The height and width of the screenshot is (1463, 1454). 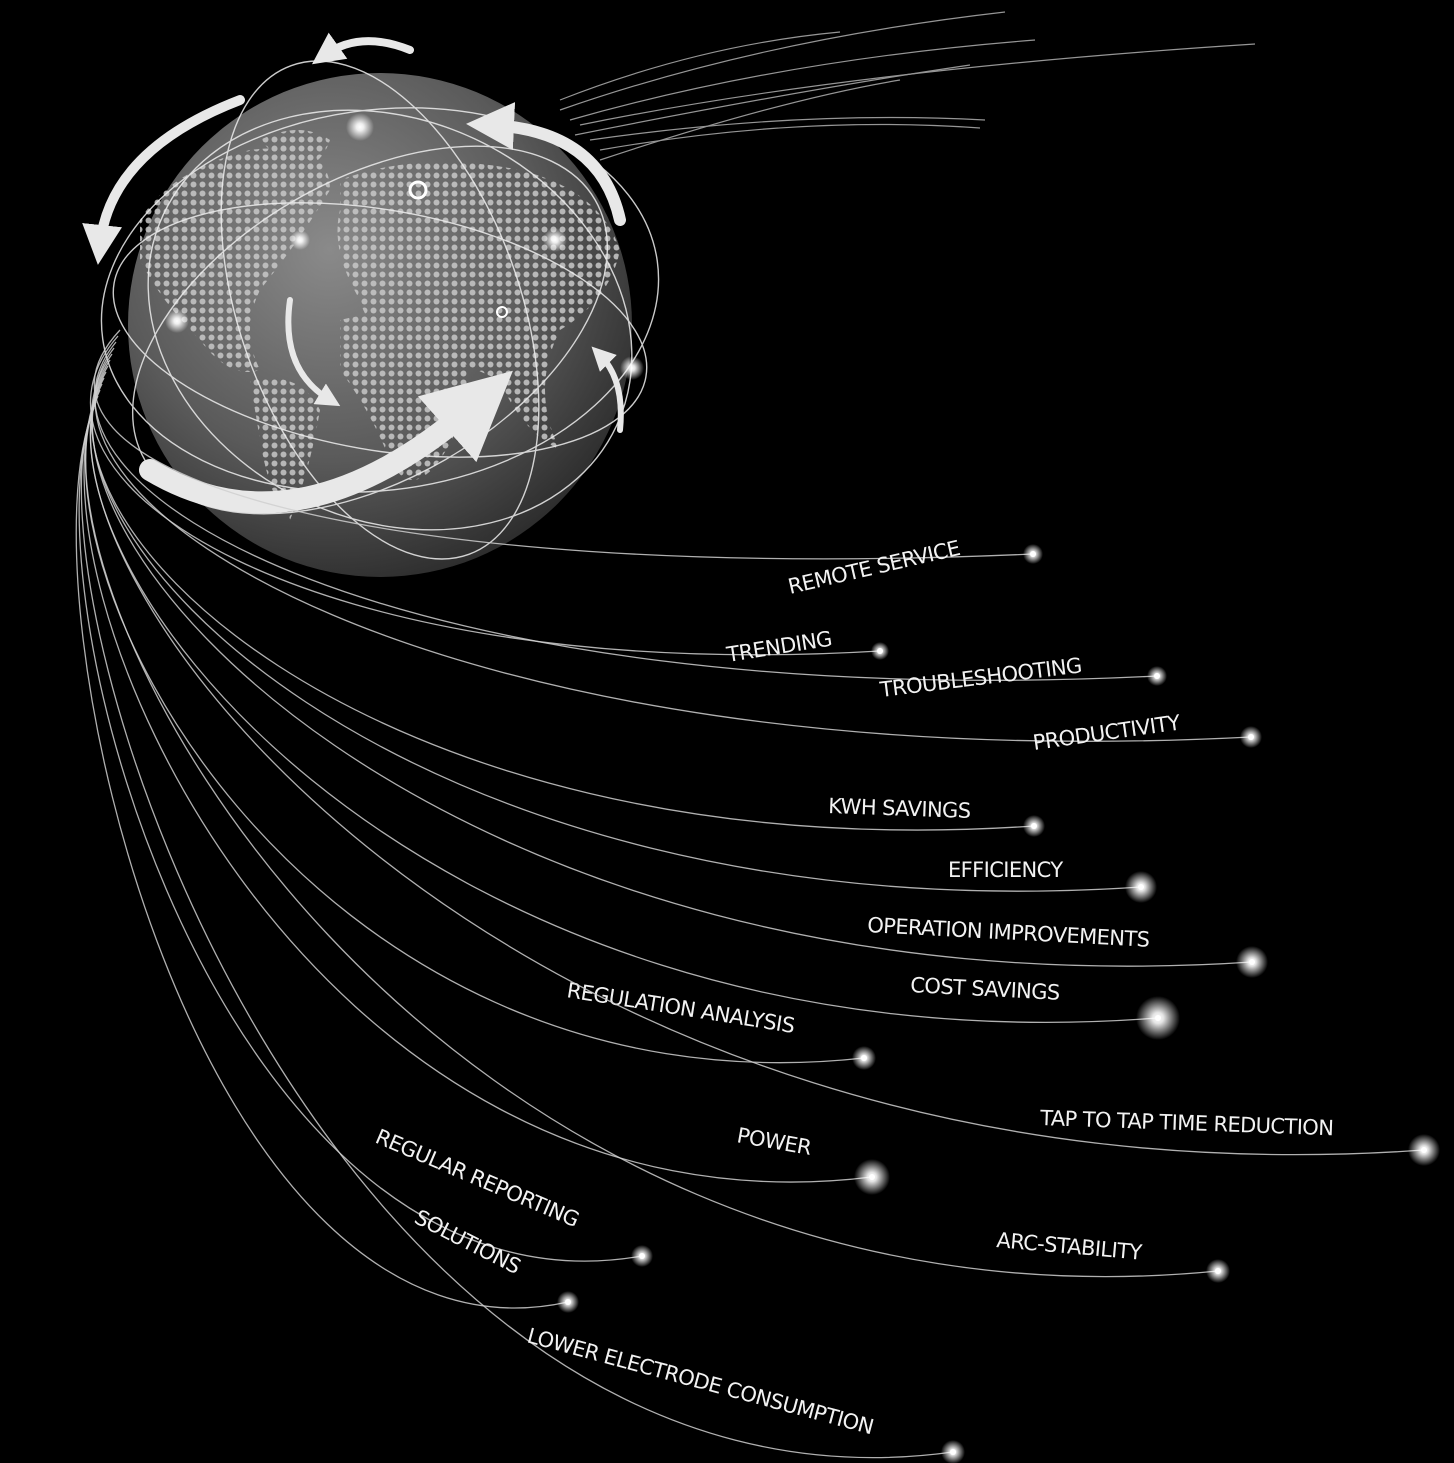 What do you see at coordinates (485, 495) in the screenshot?
I see `fiber-line` at bounding box center [485, 495].